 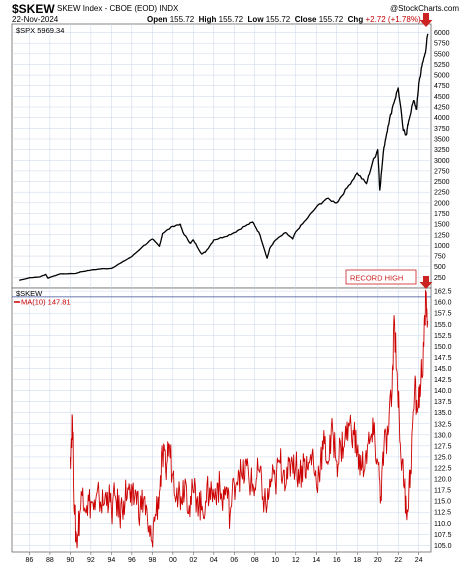 I want to click on y-tick-label: 160.0, so click(x=443, y=303).